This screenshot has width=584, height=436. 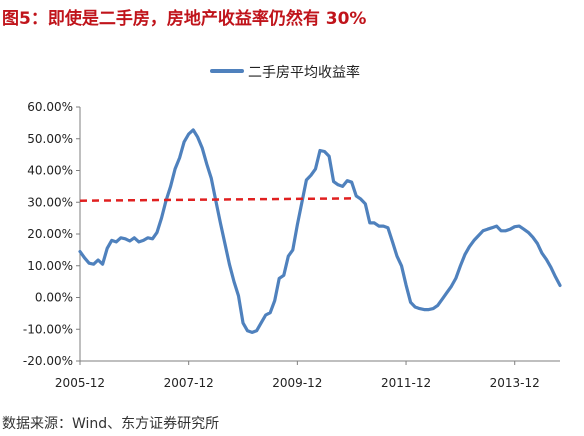 What do you see at coordinates (307, 375) in the screenshot?
I see `x-axis: 2005-12 2007-12 2009-12 2011-12 2013-12` at bounding box center [307, 375].